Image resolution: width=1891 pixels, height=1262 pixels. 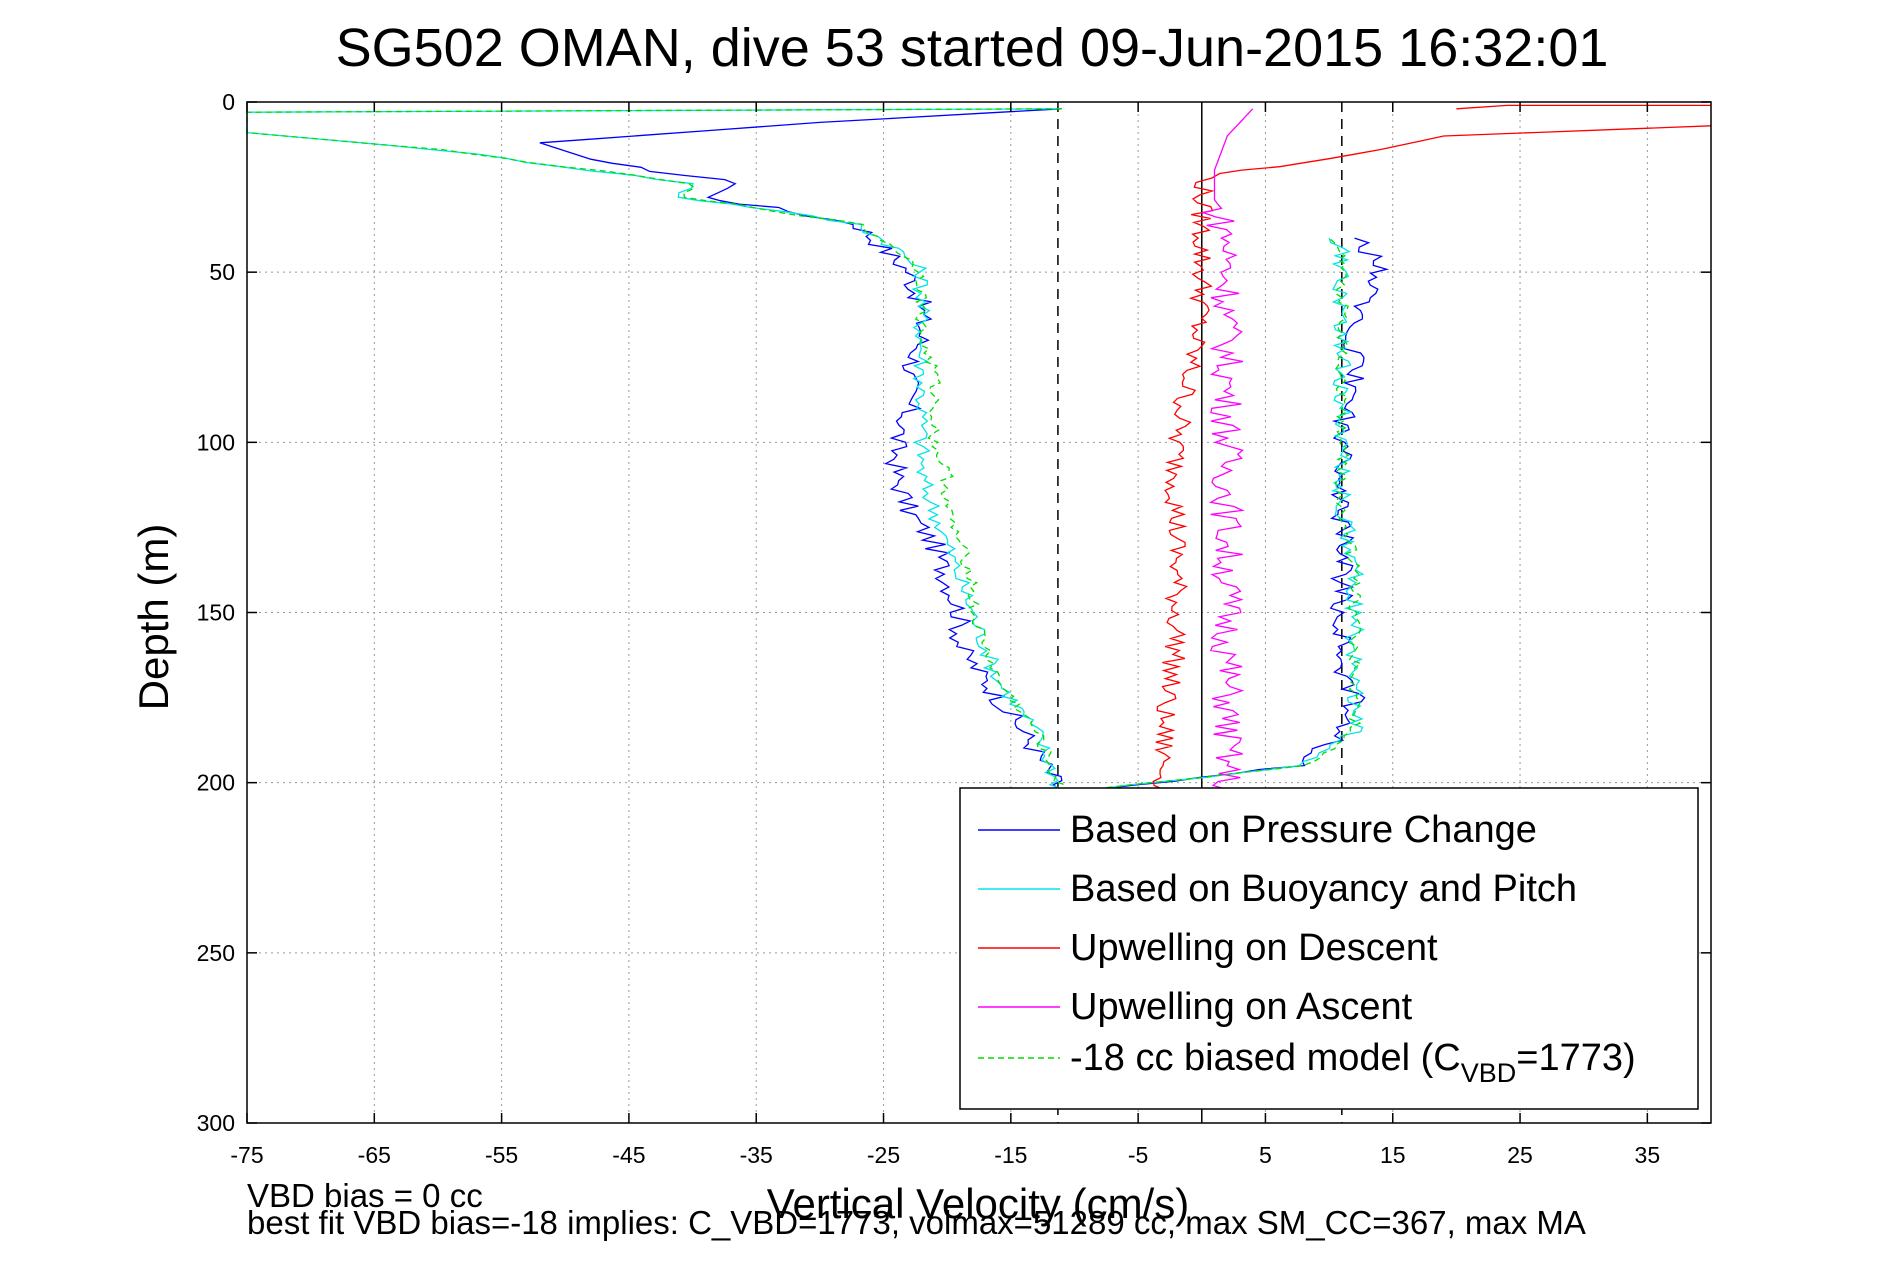 I want to click on x-tick-label: 35, so click(x=1648, y=1155).